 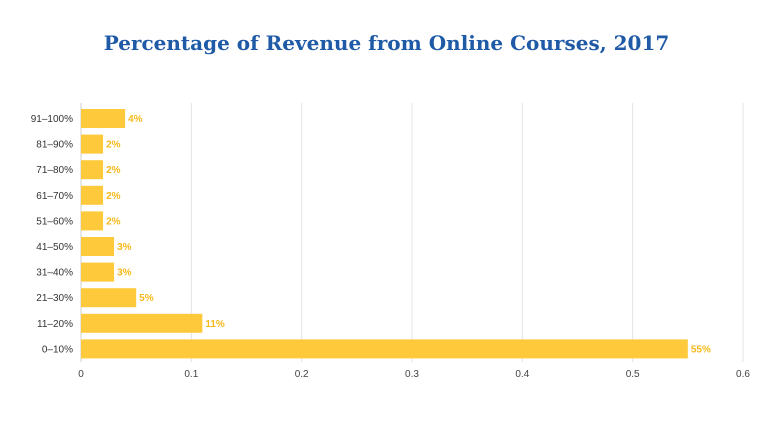 What do you see at coordinates (54, 221) in the screenshot?
I see `category-label: 51–60%` at bounding box center [54, 221].